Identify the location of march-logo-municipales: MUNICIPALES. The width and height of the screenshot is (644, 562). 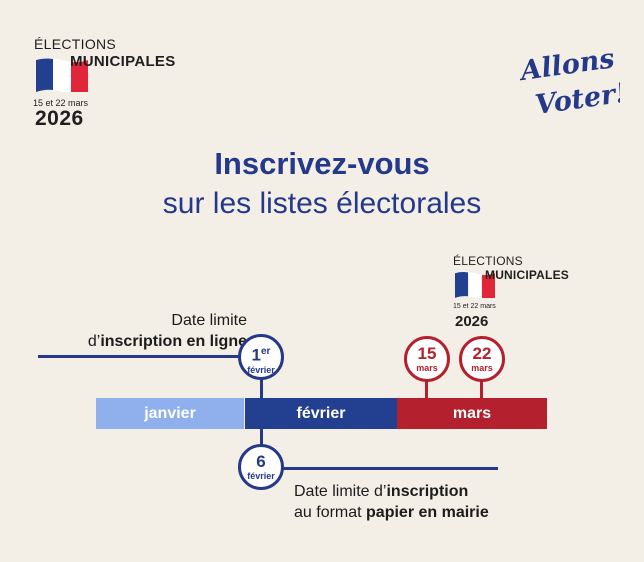
(527, 275).